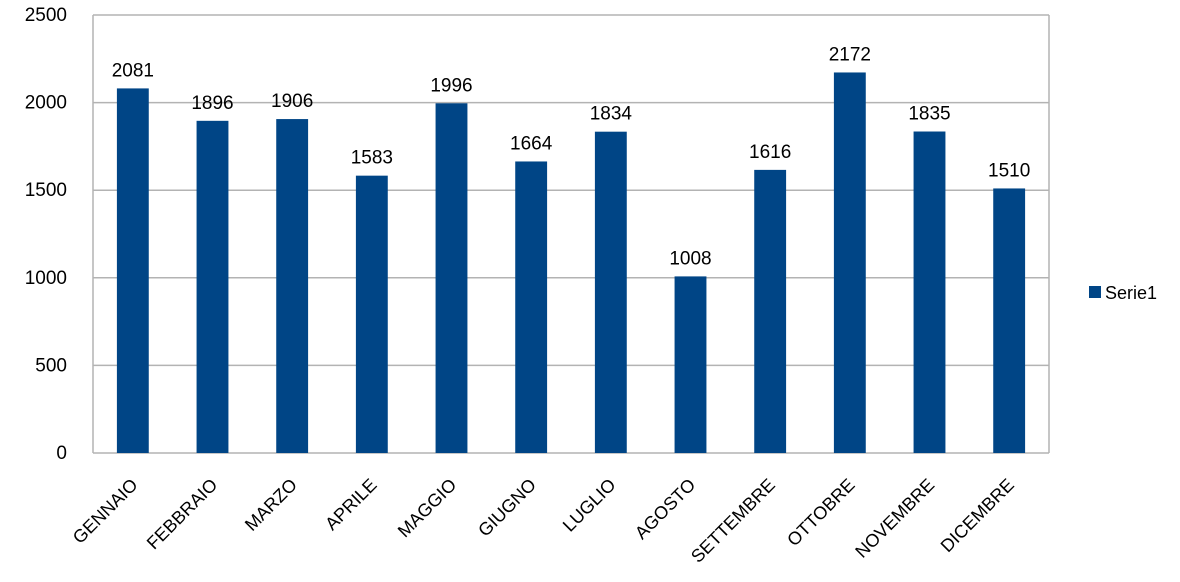 The width and height of the screenshot is (1180, 582). Describe the element at coordinates (46, 190) in the screenshot. I see `y-tick-label: 1500` at that location.